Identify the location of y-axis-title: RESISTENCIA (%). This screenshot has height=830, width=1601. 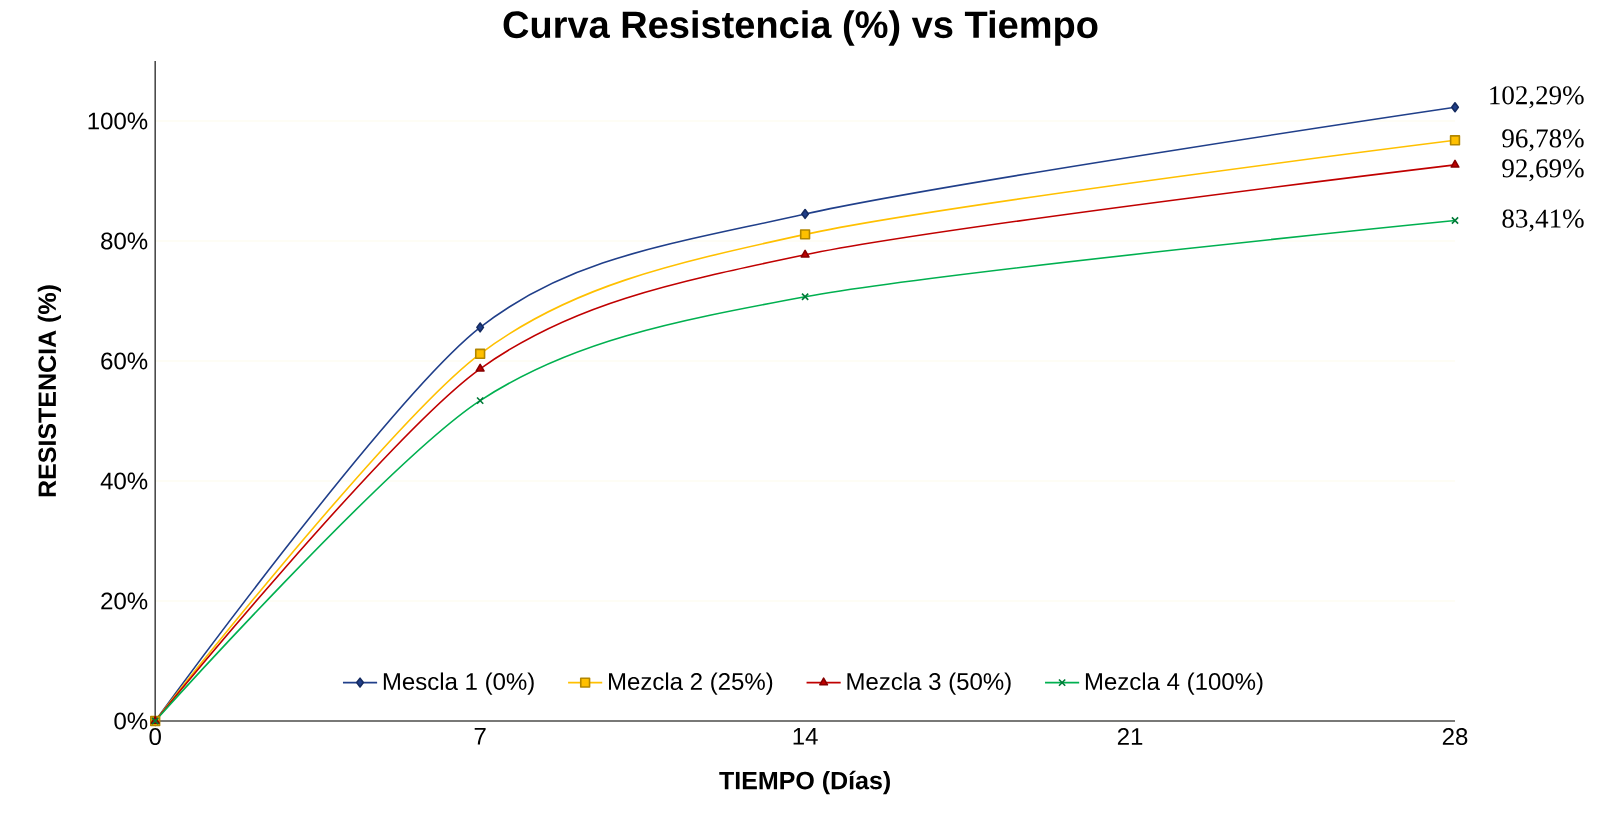
(49, 391).